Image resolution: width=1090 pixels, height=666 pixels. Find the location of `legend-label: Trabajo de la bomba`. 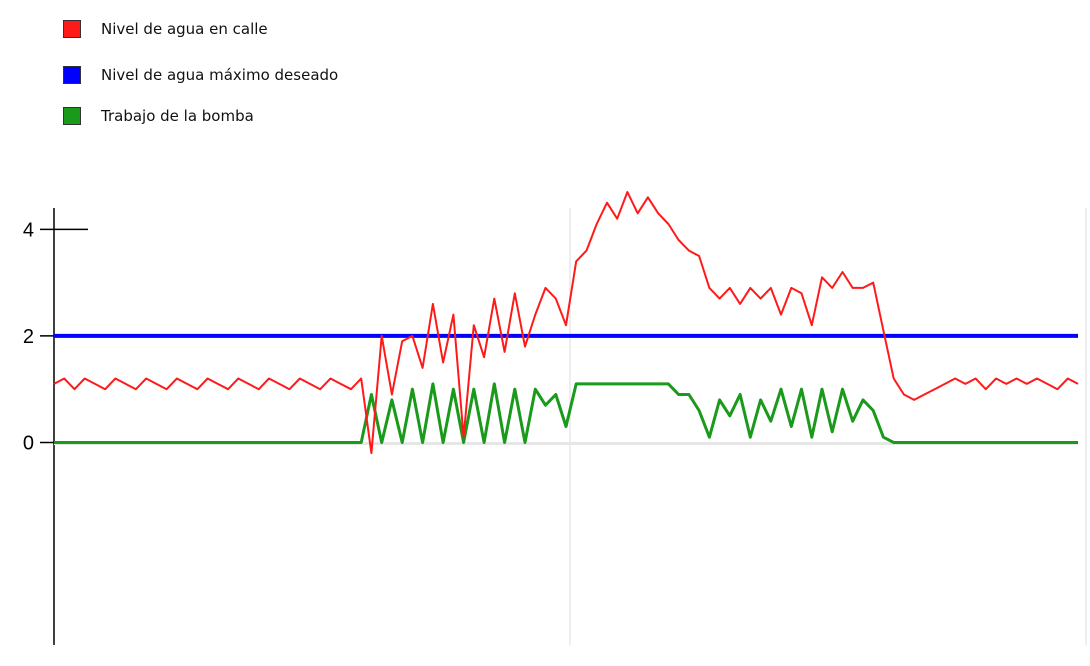

legend-label: Trabajo de la bomba is located at coordinates (177, 116).